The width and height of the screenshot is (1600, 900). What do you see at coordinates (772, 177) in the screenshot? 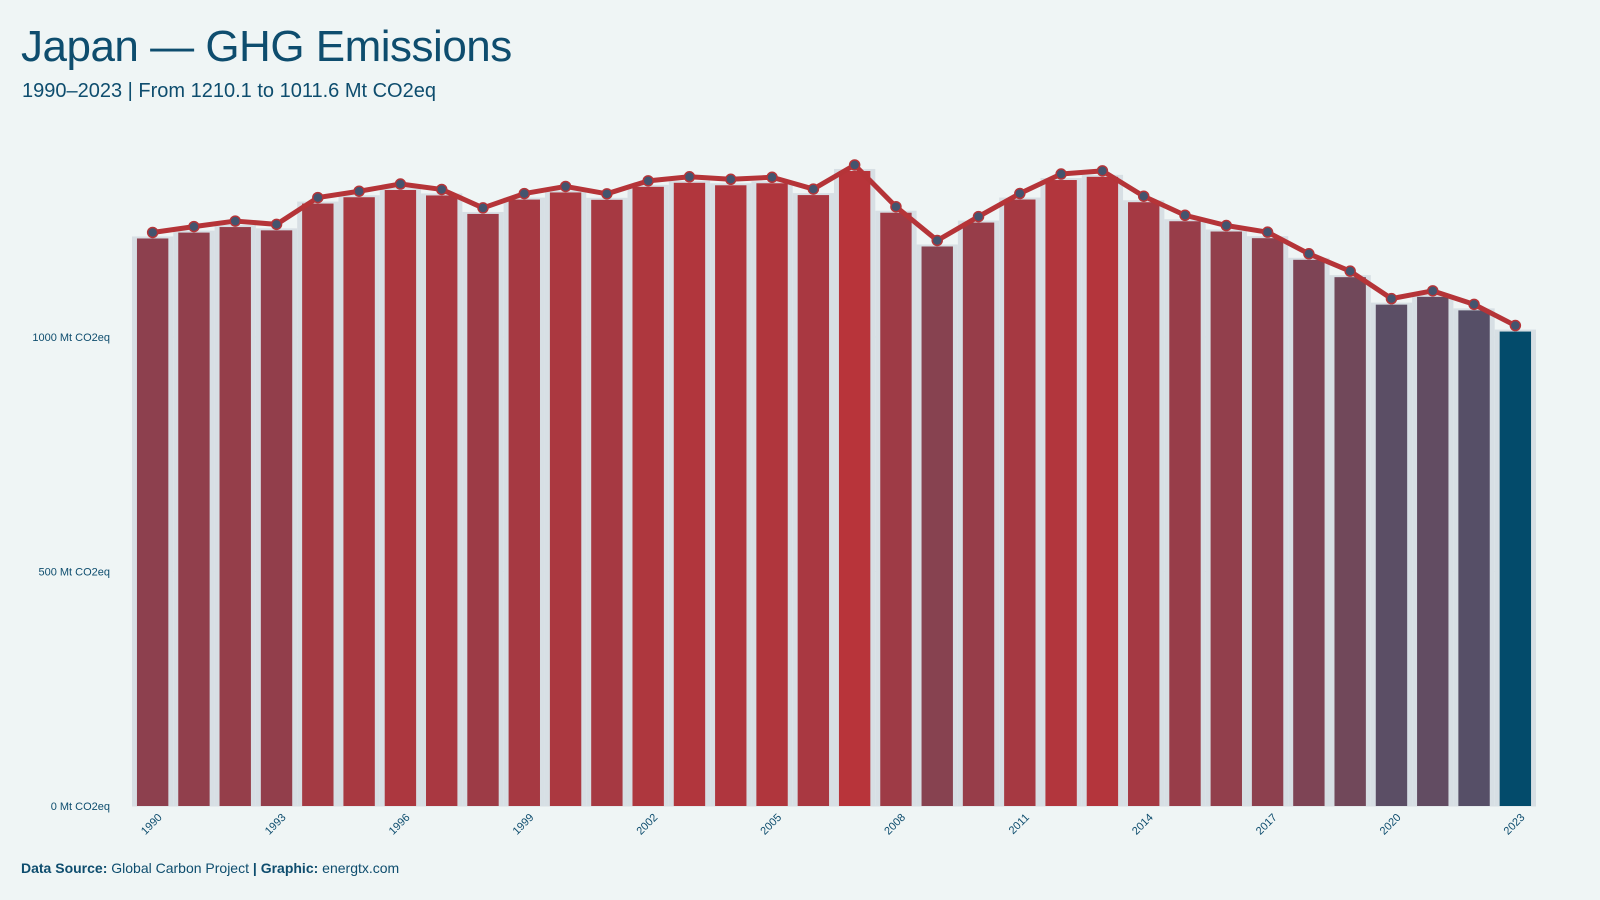
I see `point-2005` at bounding box center [772, 177].